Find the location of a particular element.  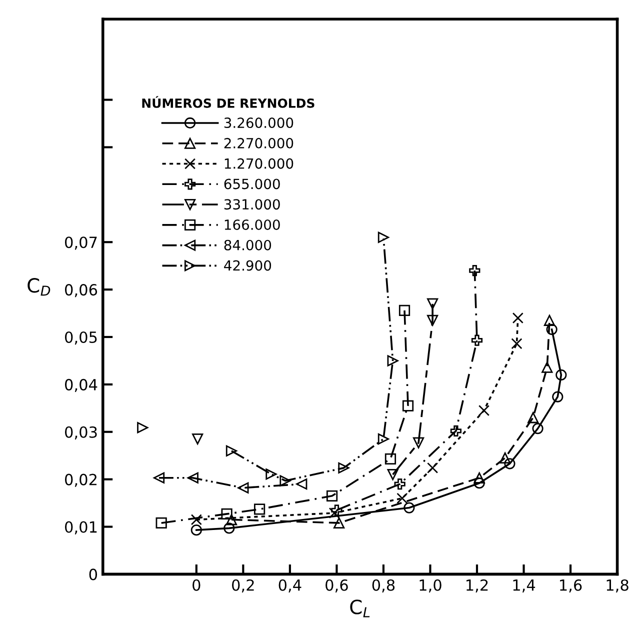

legend-label: 84.000 is located at coordinates (248, 245).